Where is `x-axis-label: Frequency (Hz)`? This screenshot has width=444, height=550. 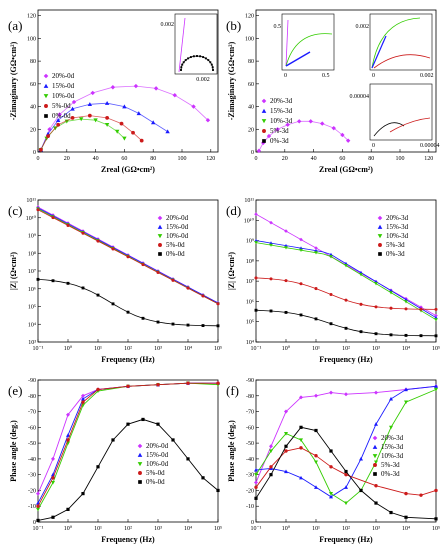
x-axis-label: Frequency (Hz) is located at coordinates (346, 359).